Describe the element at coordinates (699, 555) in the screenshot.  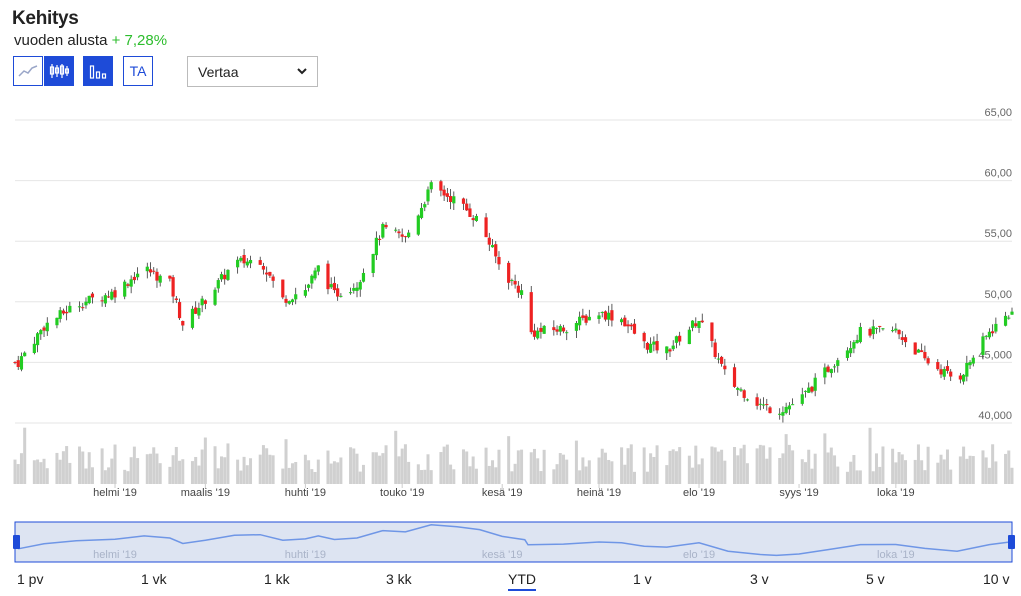
I see `navigator-tick-label: elo '19` at that location.